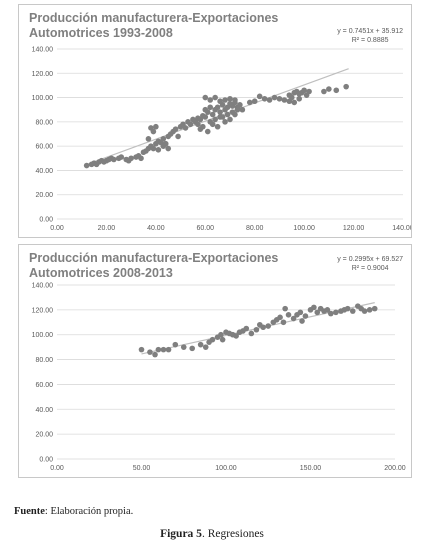 Image resolution: width=424 pixels, height=549 pixels. I want to click on y-tick-label: 40.00, so click(44, 410).